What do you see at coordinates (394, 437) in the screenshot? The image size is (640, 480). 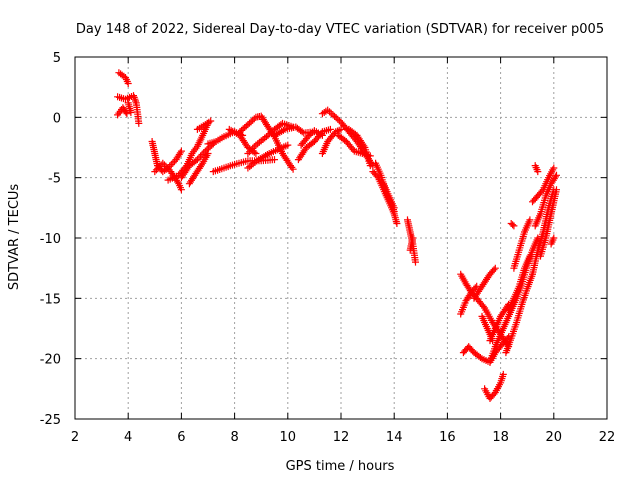 I see `x-tick-label: 14` at bounding box center [394, 437].